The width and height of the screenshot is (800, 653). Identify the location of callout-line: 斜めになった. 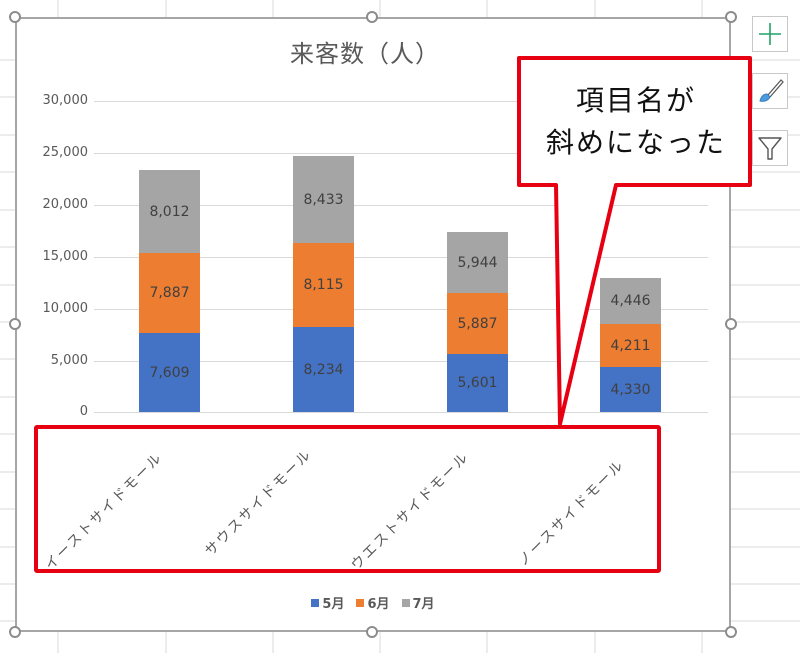
(635, 142).